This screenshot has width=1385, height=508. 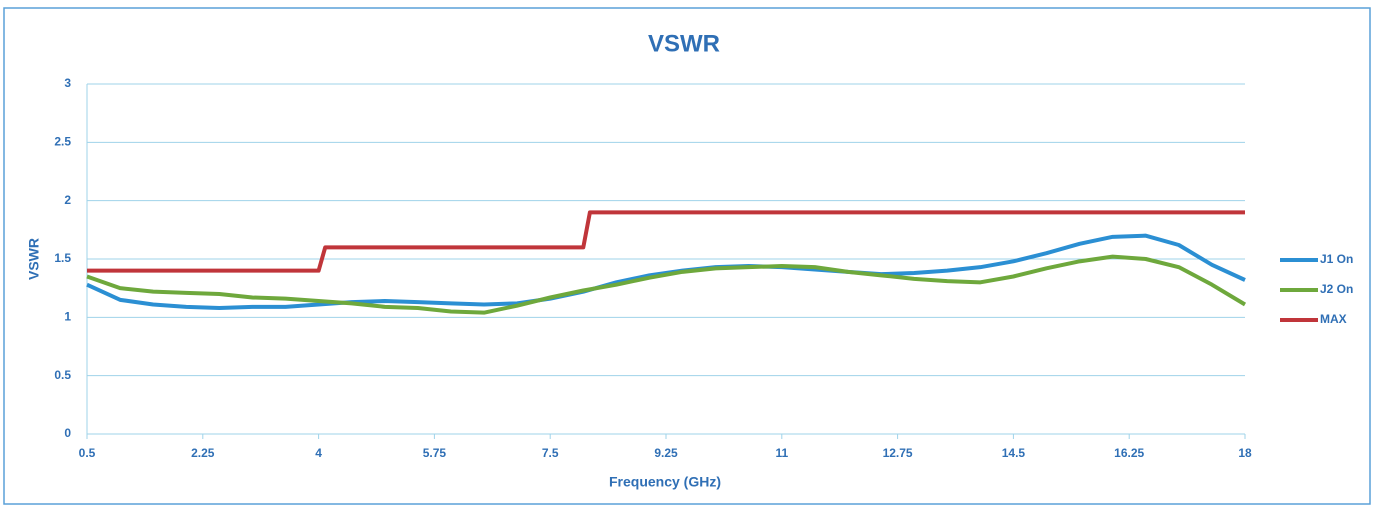 I want to click on x-tick-label: 9.25, so click(x=666, y=453).